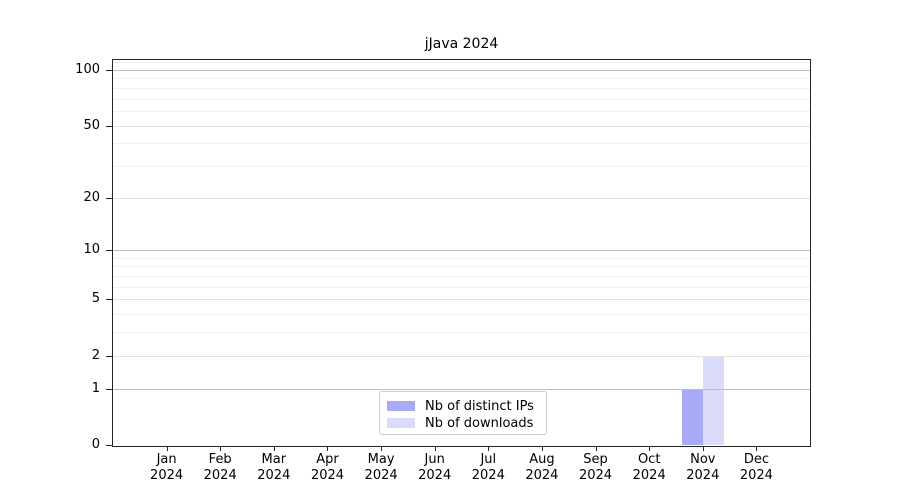 The height and width of the screenshot is (500, 900). I want to click on y-tick-label-5: 5, so click(95, 298).